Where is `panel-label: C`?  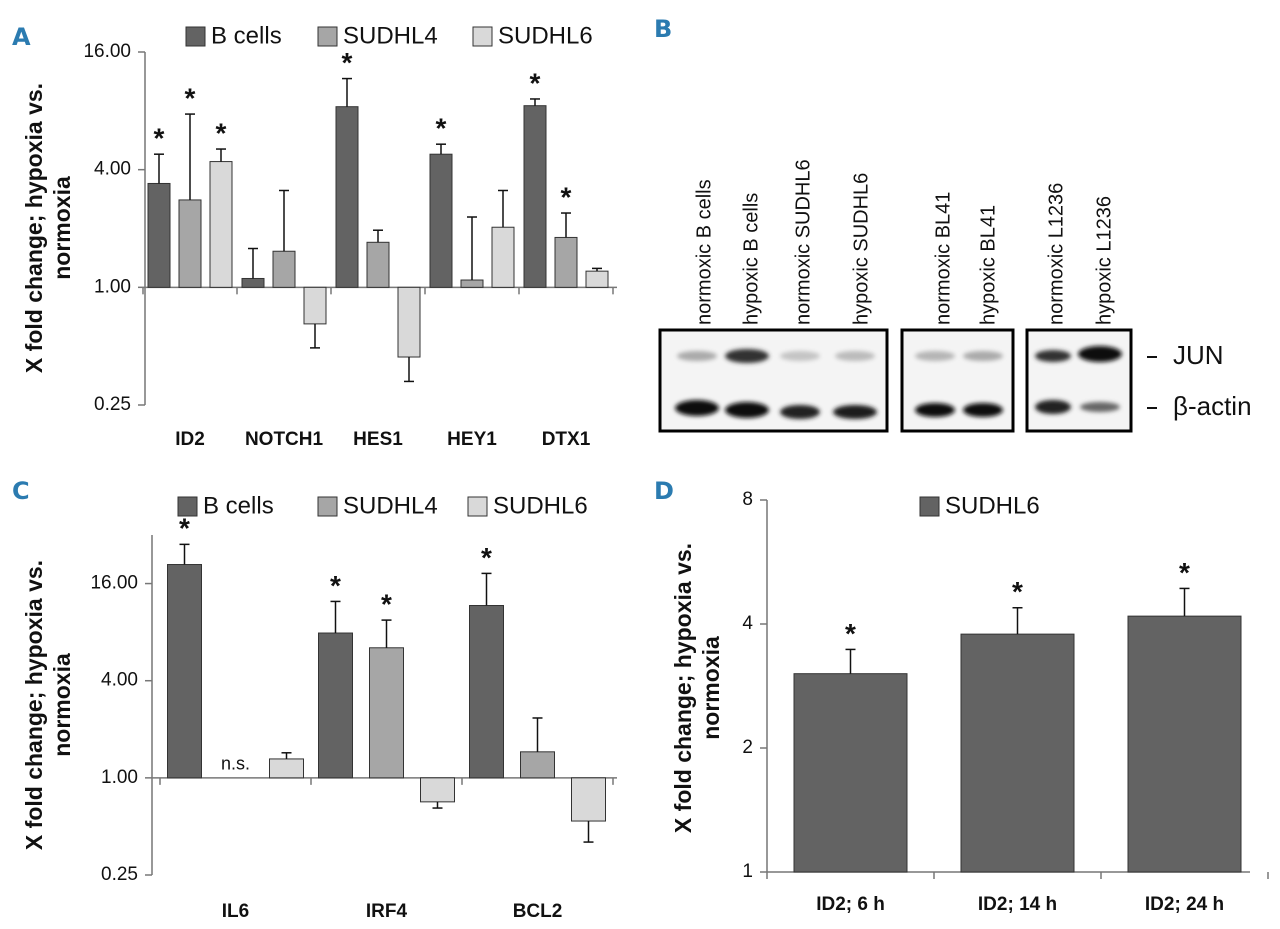 panel-label: C is located at coordinates (21, 491).